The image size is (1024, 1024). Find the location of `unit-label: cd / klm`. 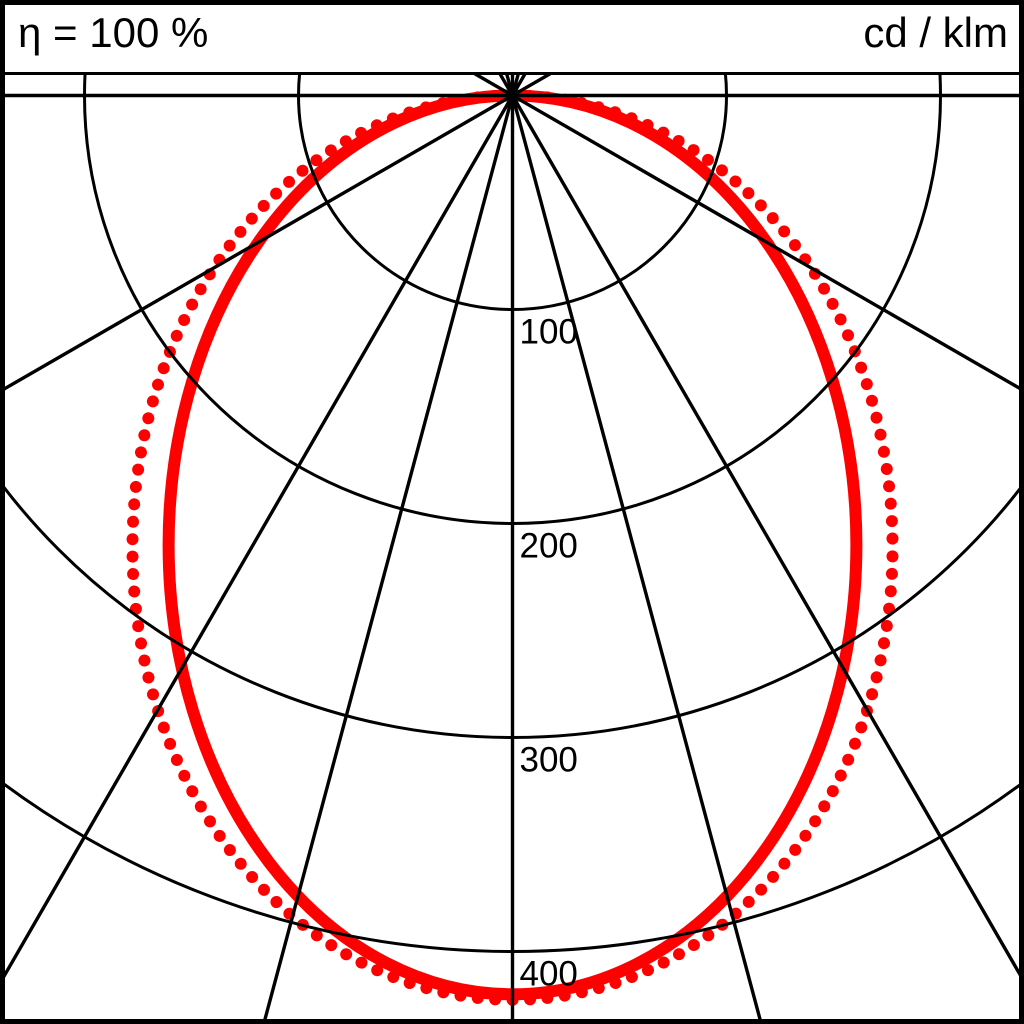

unit-label: cd / klm is located at coordinates (935, 32).